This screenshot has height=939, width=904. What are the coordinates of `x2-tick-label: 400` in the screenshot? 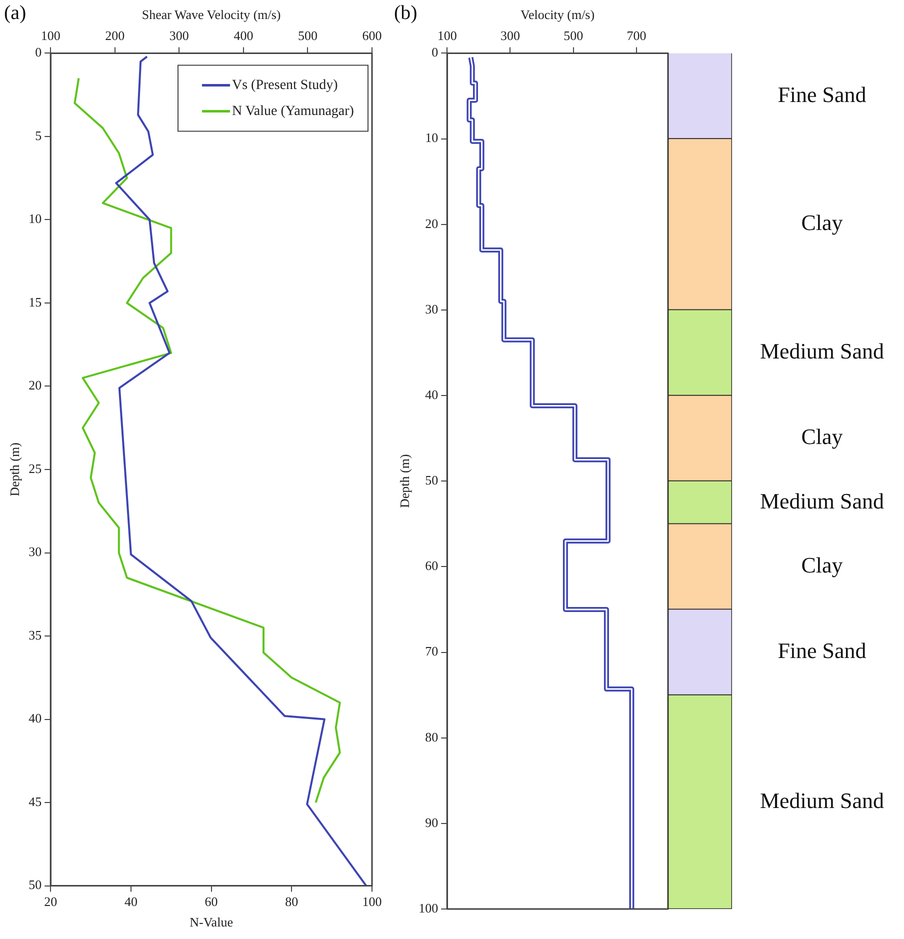 It's located at (244, 35).